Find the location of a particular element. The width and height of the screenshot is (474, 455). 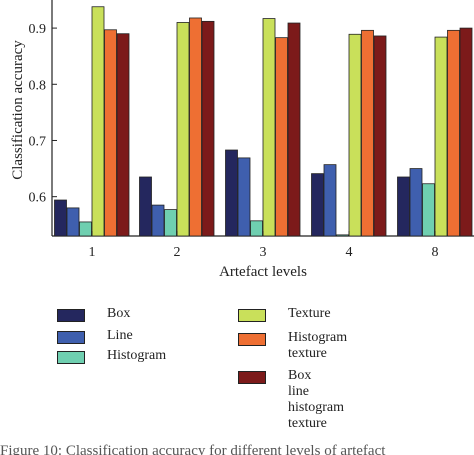

legend-label: Histogram texture is located at coordinates (318, 345).